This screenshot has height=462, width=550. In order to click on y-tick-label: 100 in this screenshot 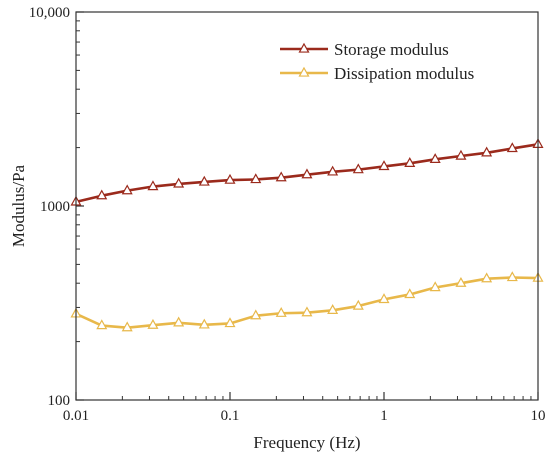, I will do `click(59, 401)`.